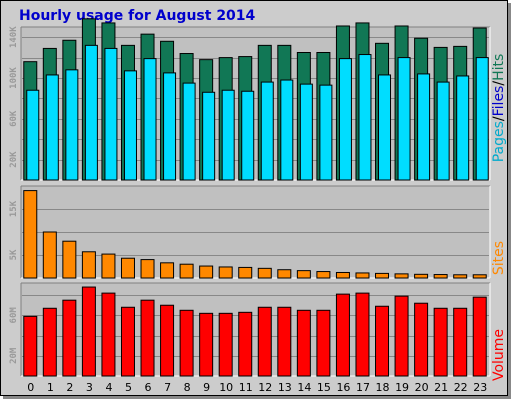 The height and width of the screenshot is (400, 512). I want to click on x-tick-label: 0, so click(30, 387).